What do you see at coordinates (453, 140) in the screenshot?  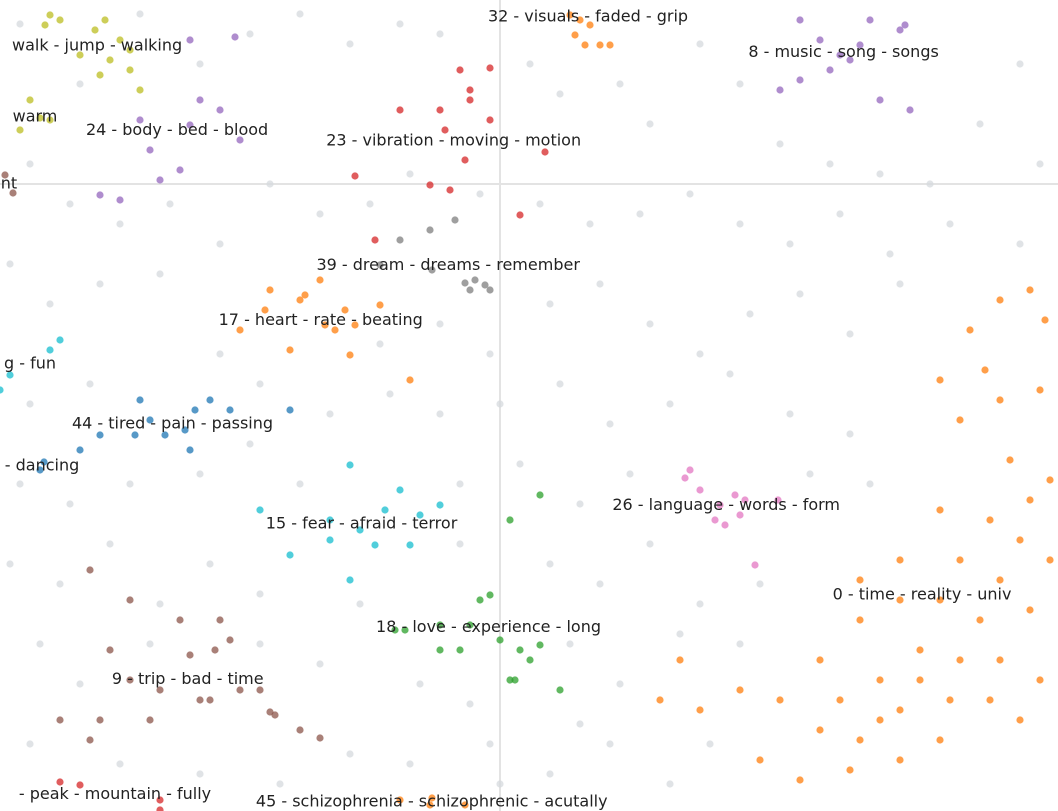 I see `cluster-label: 23 - vibration - moving - motion` at bounding box center [453, 140].